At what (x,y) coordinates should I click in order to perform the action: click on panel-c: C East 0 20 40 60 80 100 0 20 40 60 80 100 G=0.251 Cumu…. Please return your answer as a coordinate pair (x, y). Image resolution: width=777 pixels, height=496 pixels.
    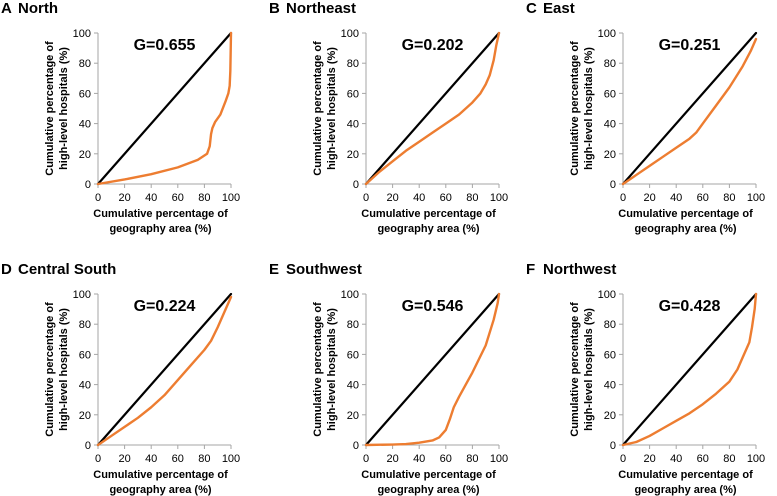
    Looking at the image, I should click on (645, 117).